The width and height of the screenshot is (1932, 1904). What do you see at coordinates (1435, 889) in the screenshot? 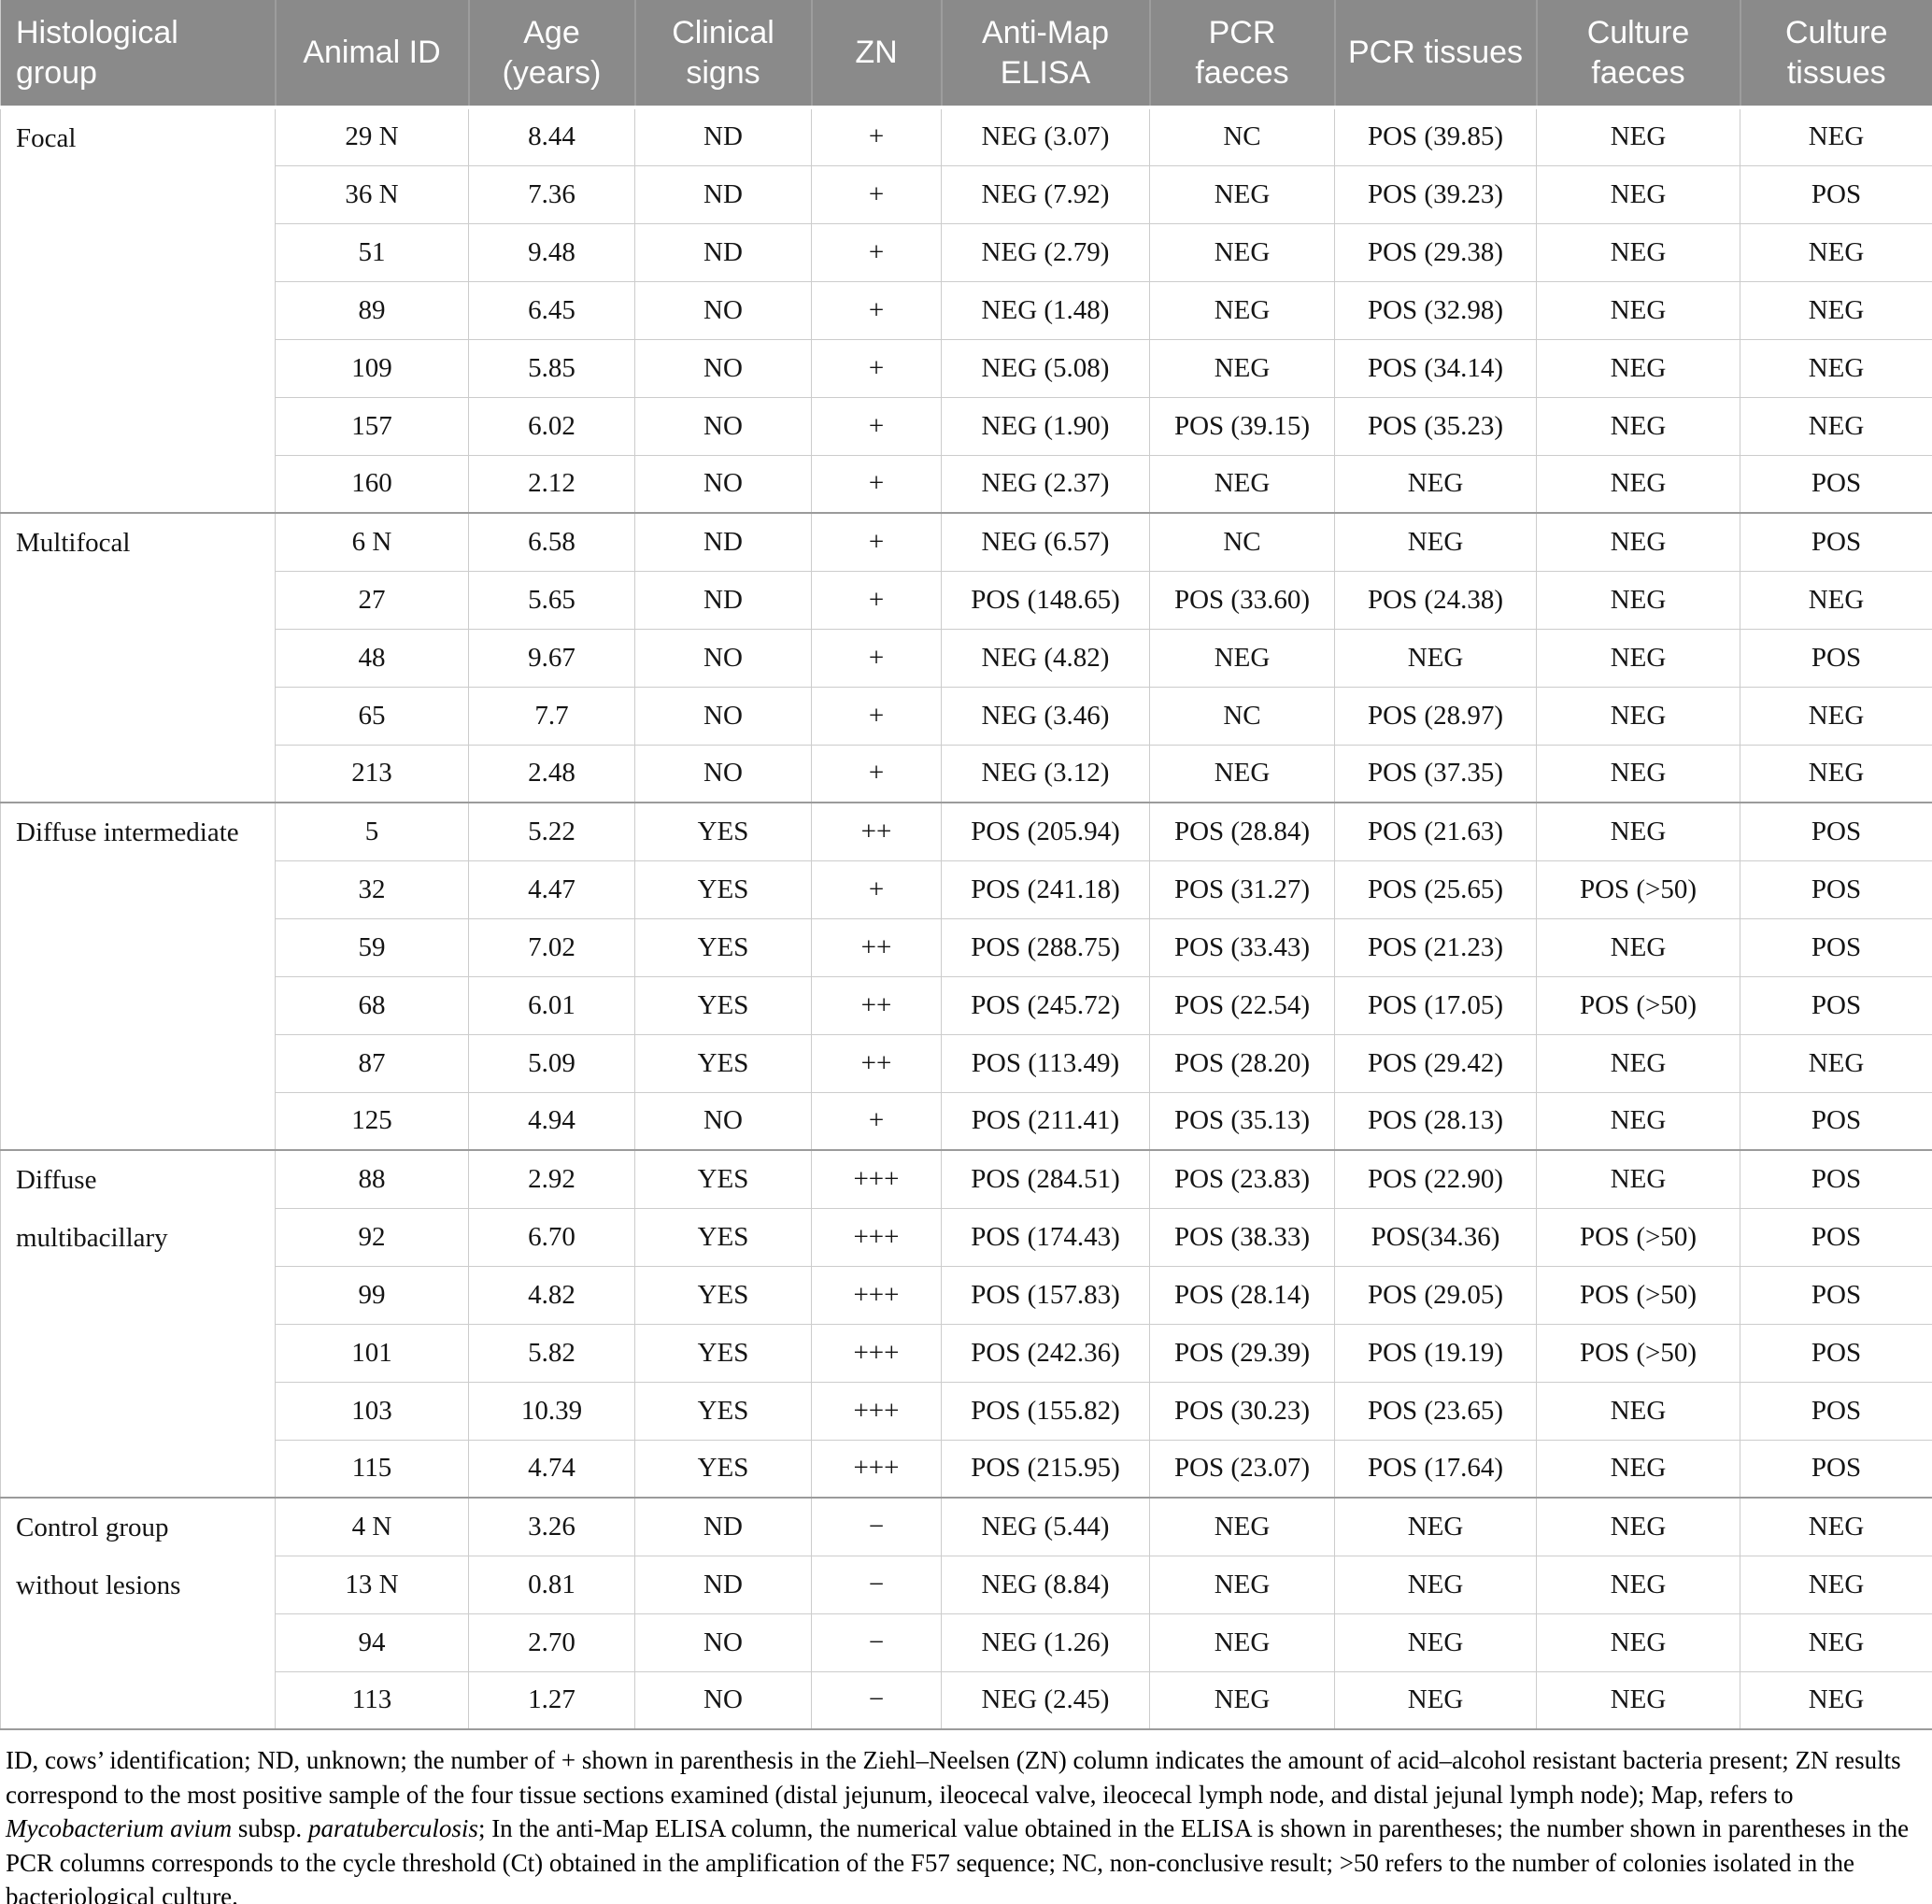
I see `cell-pcr_tissues: POS (25.65)` at bounding box center [1435, 889].